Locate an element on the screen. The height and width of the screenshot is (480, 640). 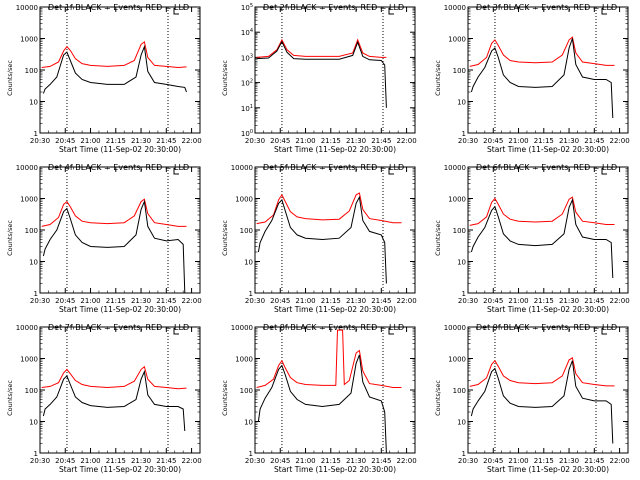
y-axis-label: Counts/sec is located at coordinates (225, 398).